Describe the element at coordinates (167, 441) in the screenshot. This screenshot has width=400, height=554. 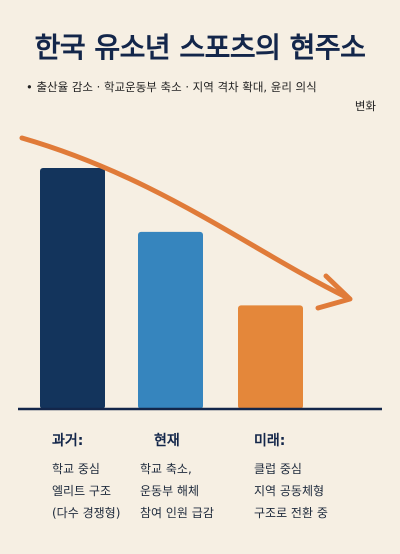
I see `column-heading-present: 현재` at that location.